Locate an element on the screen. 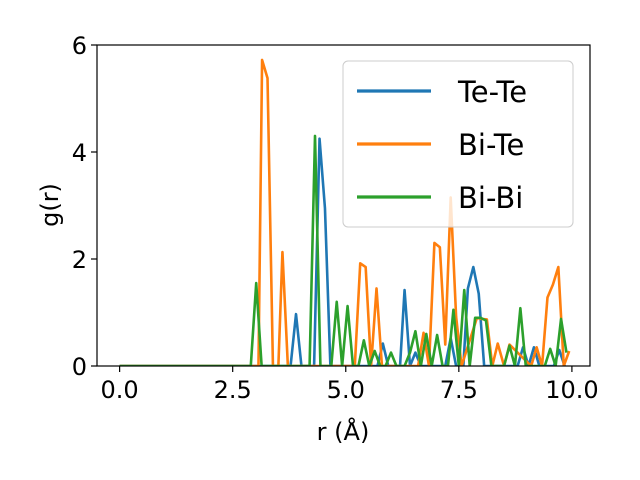  legend: Te-Te Bi-Te Bi-Bi is located at coordinates (458, 144).